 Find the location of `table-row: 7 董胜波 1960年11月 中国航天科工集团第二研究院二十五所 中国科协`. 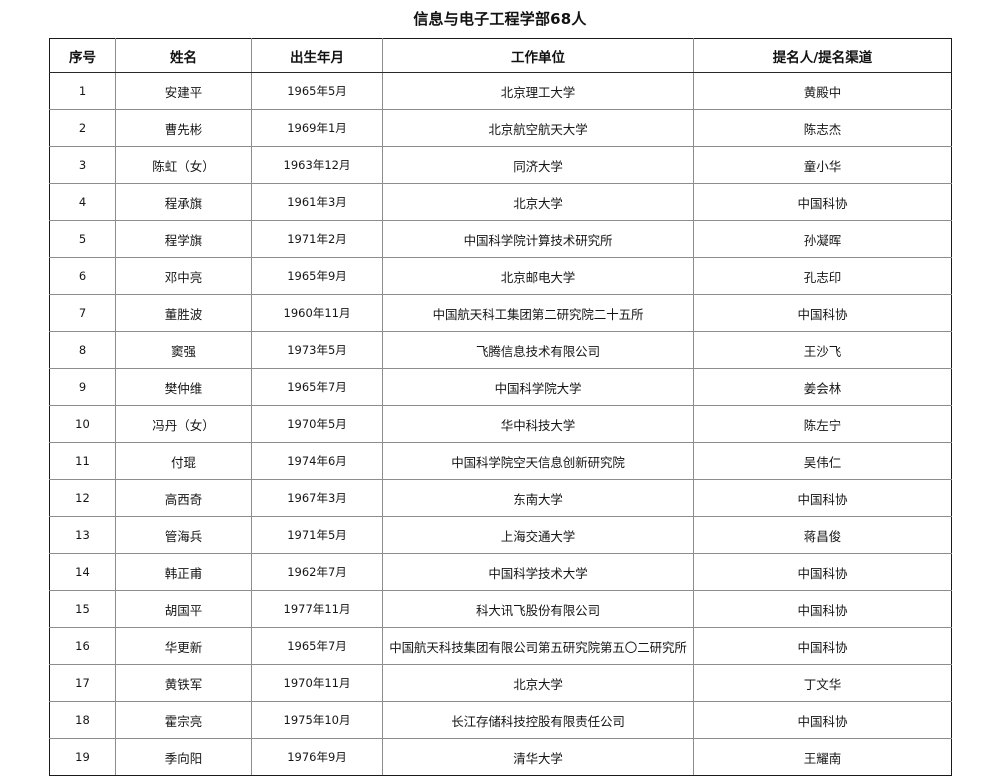

table-row: 7 董胜波 1960年11月 中国航天科工集团第二研究院二十五所 中国科协 is located at coordinates (500, 313).